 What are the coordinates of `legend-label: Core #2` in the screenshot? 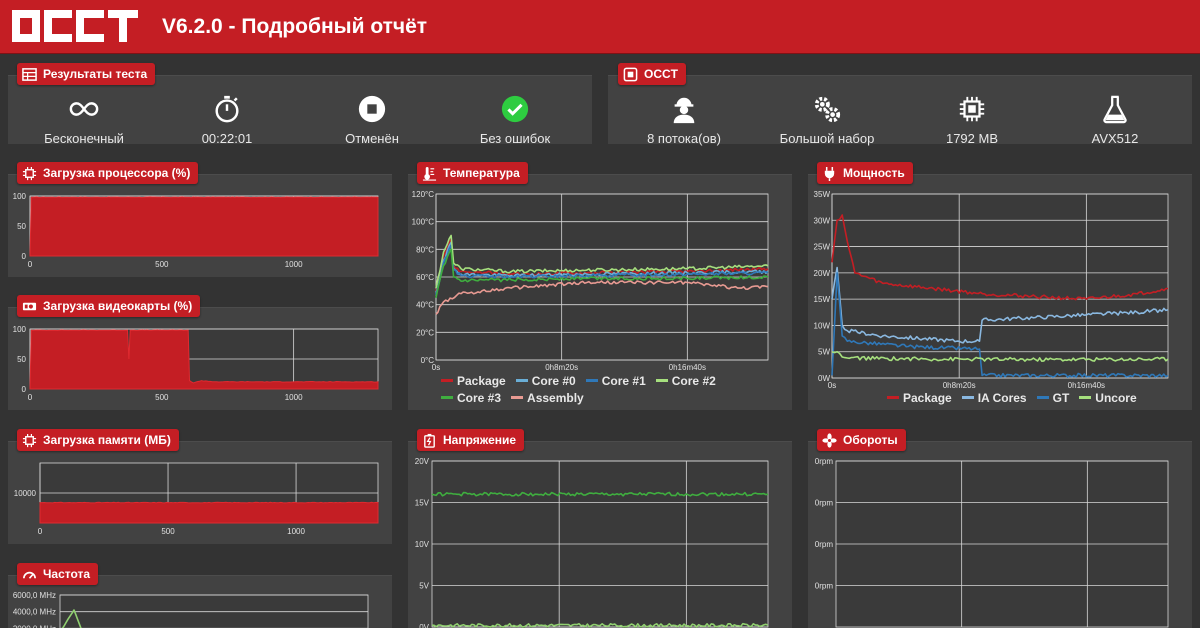 It's located at (693, 381).